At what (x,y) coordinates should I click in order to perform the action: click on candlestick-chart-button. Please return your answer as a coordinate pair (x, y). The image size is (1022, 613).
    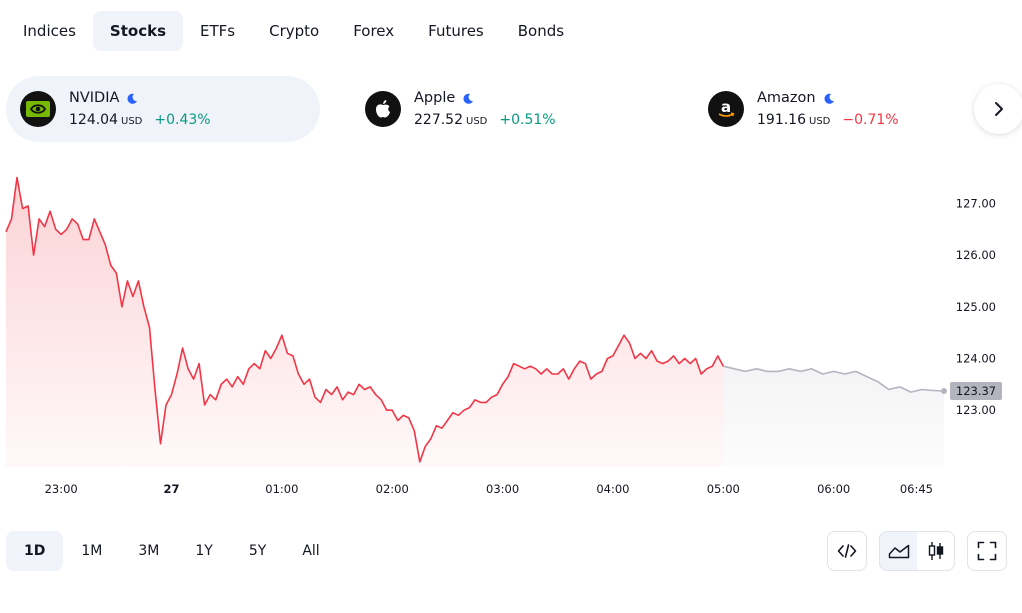
    Looking at the image, I should click on (935, 551).